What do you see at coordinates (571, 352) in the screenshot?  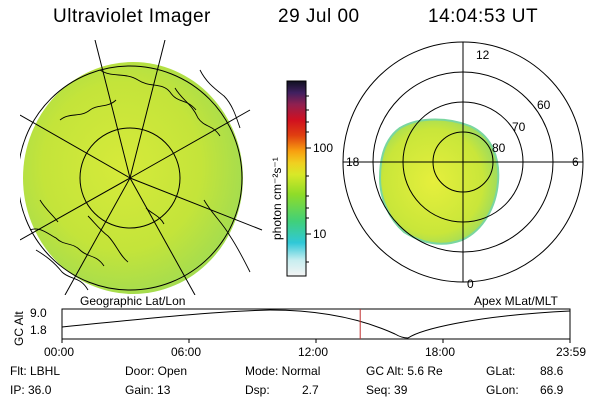 I see `timeline-tick-label: 23:59` at bounding box center [571, 352].